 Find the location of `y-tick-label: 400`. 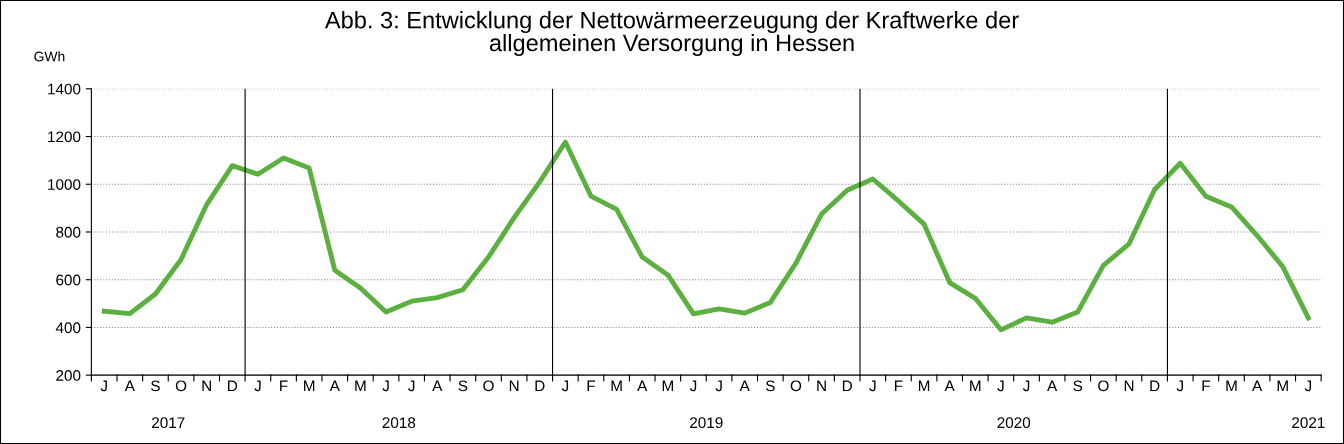

y-tick-label: 400 is located at coordinates (68, 328).